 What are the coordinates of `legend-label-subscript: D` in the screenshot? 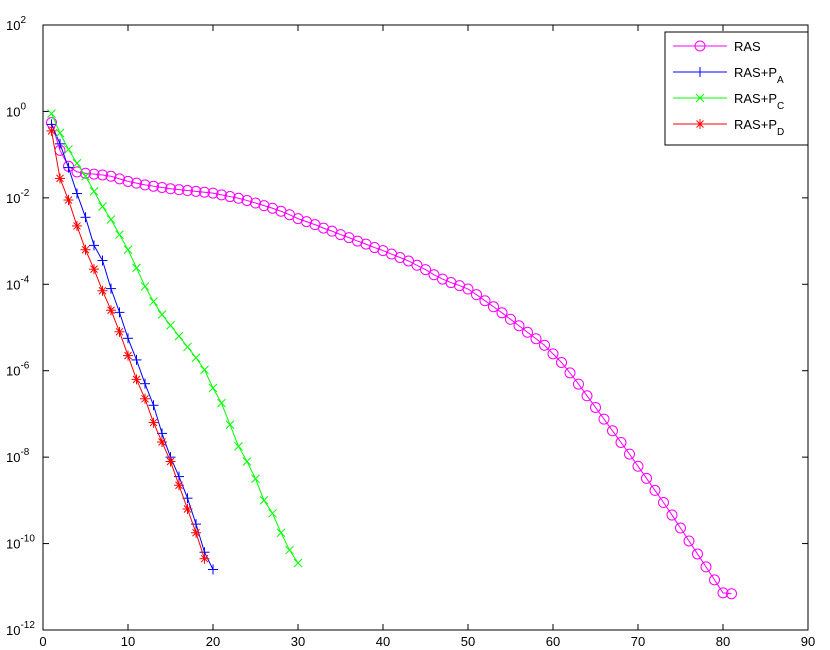 It's located at (780, 132).